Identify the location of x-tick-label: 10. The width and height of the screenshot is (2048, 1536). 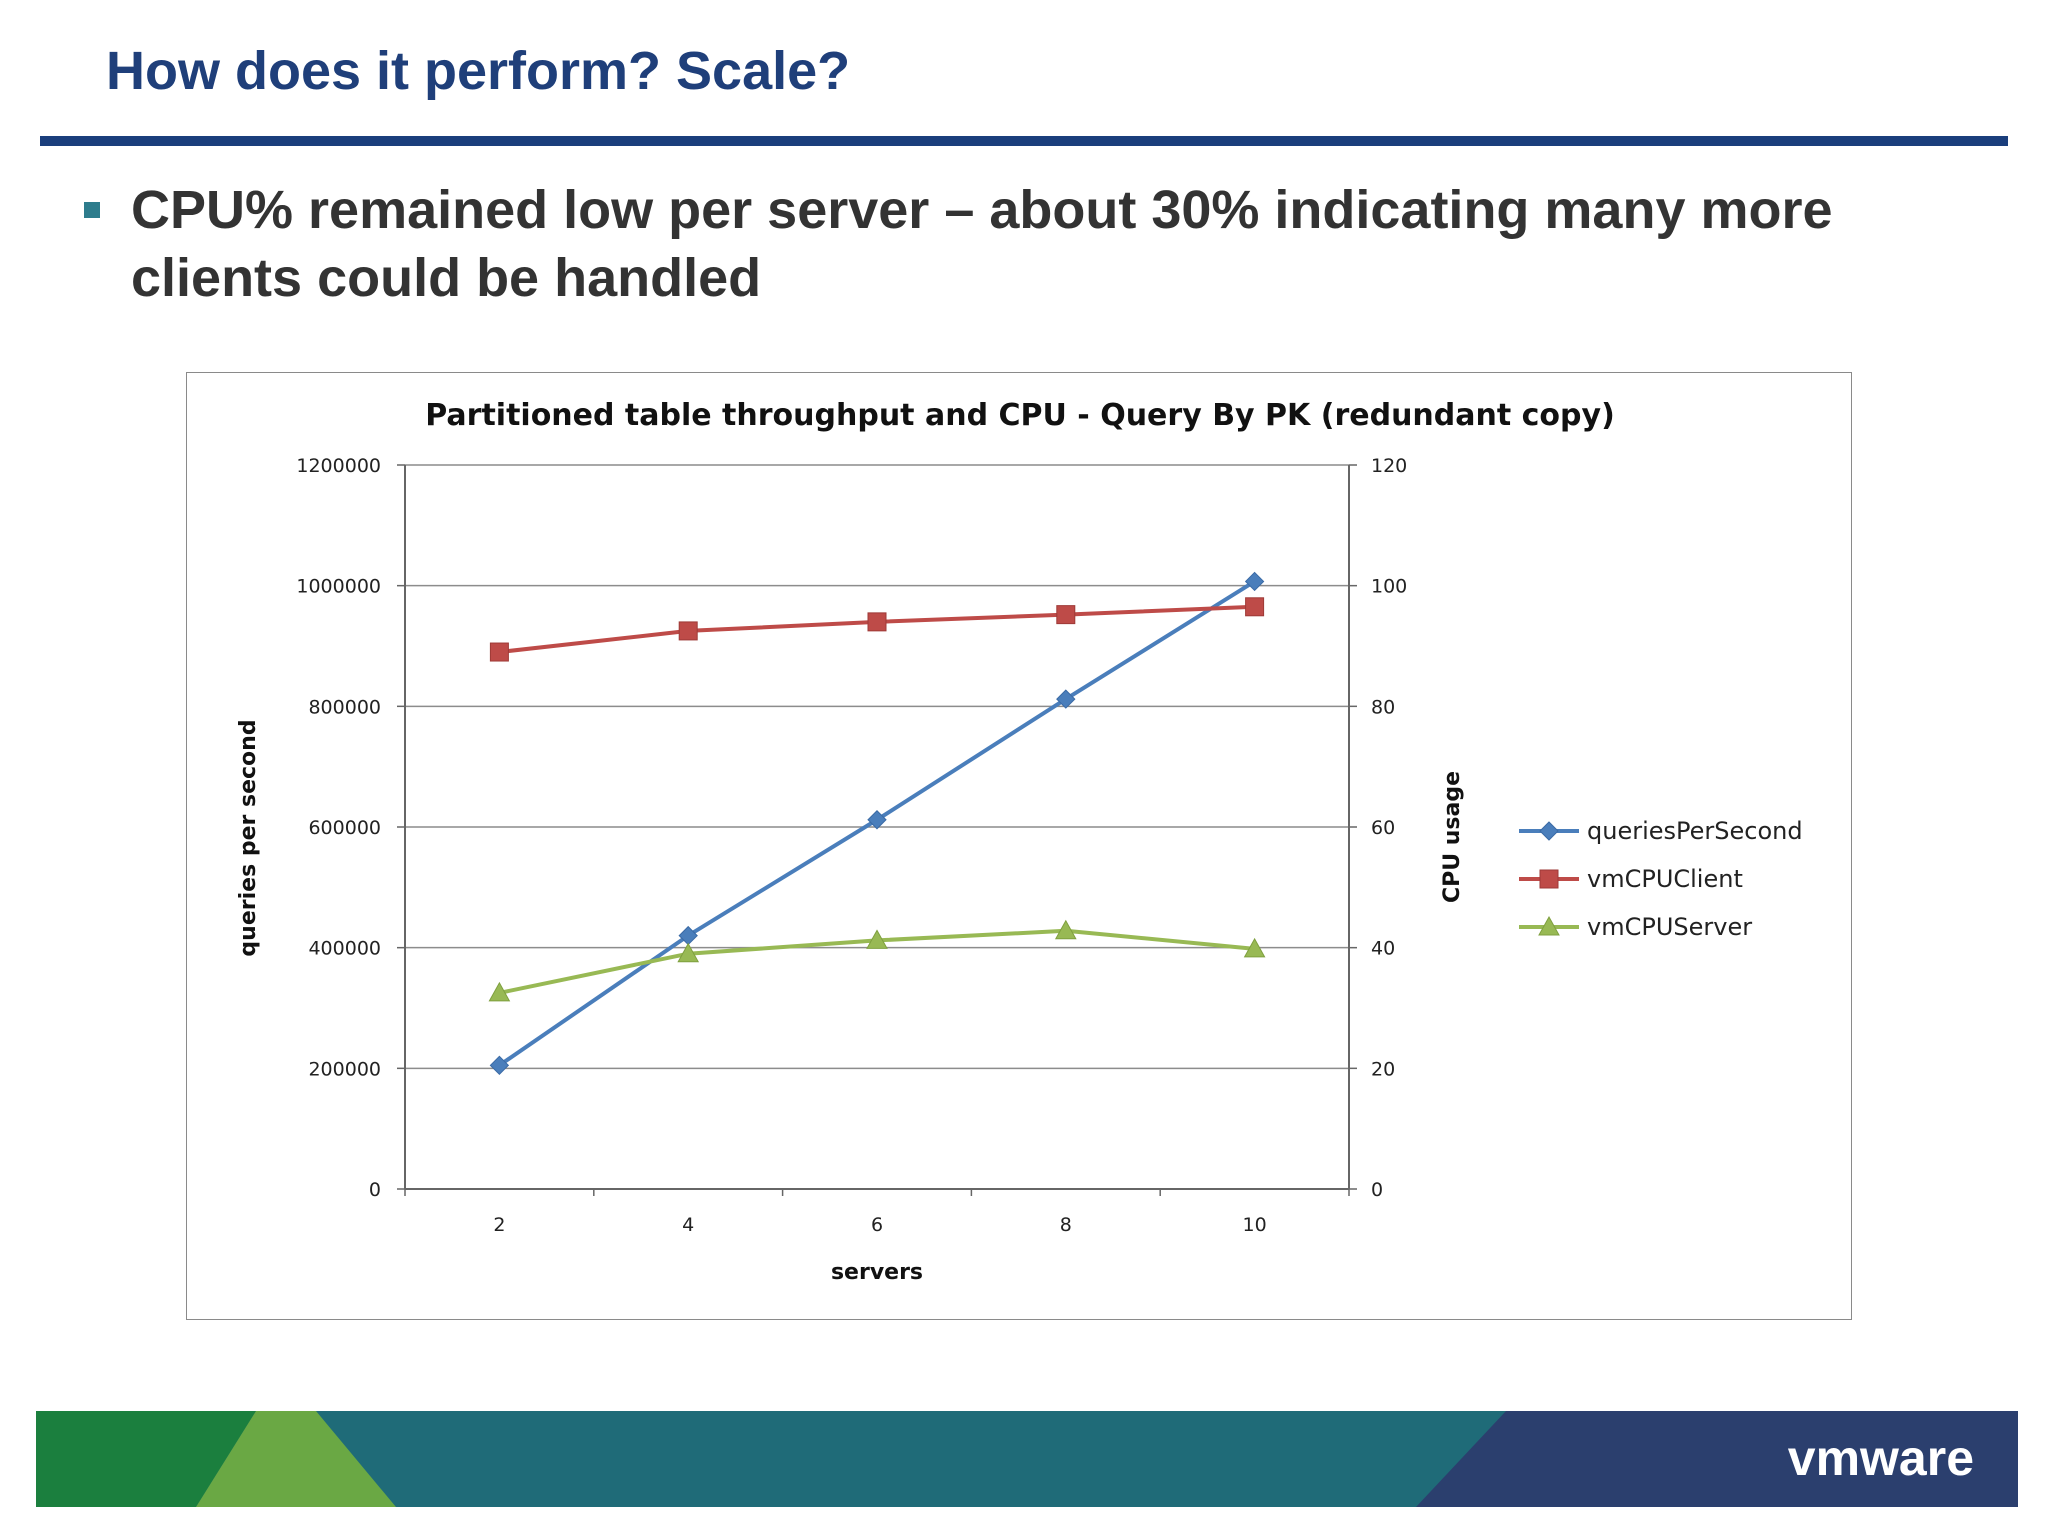
(1255, 1225).